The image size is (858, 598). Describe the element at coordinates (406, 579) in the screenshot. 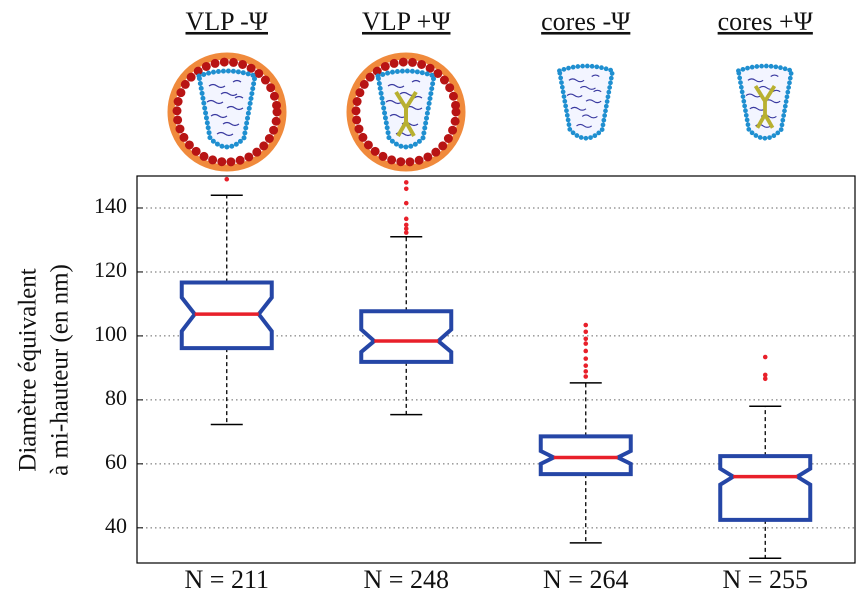

I see `x-tick-label: N = 248` at that location.